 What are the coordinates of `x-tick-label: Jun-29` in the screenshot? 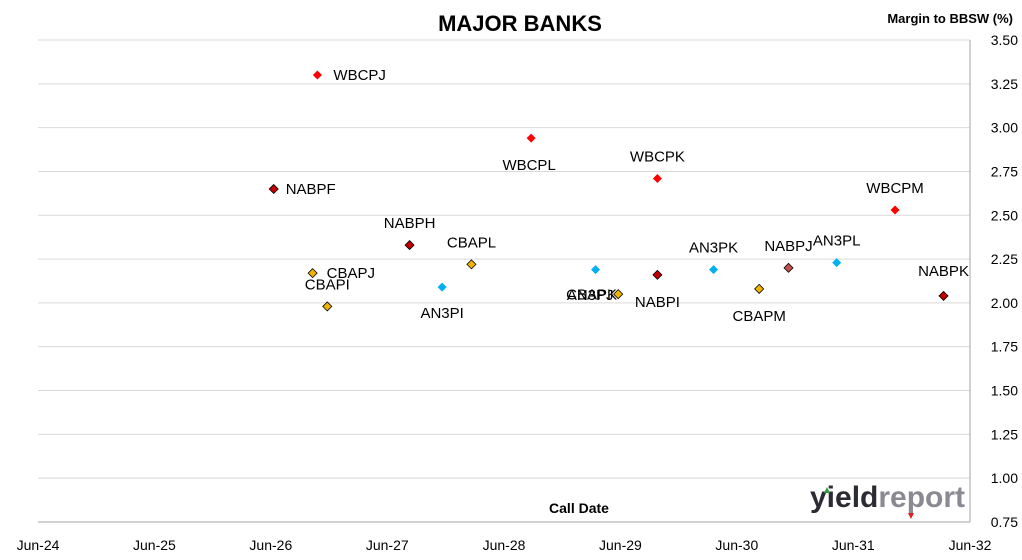 It's located at (620, 545).